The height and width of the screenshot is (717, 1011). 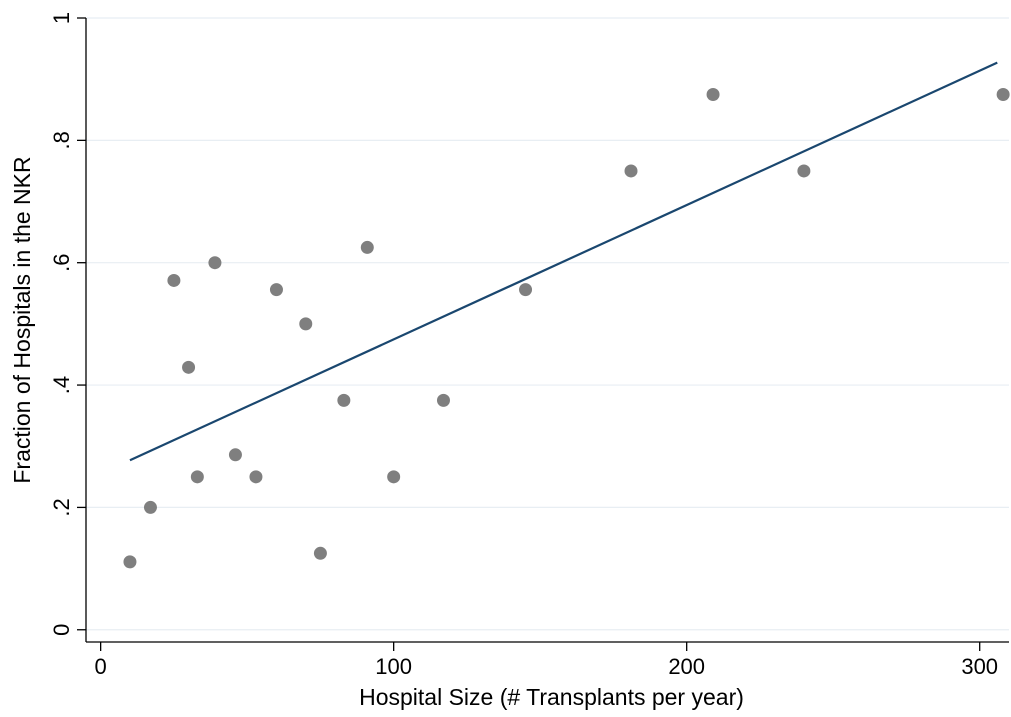 I want to click on y-tick-label-4: .8, so click(x=61, y=140).